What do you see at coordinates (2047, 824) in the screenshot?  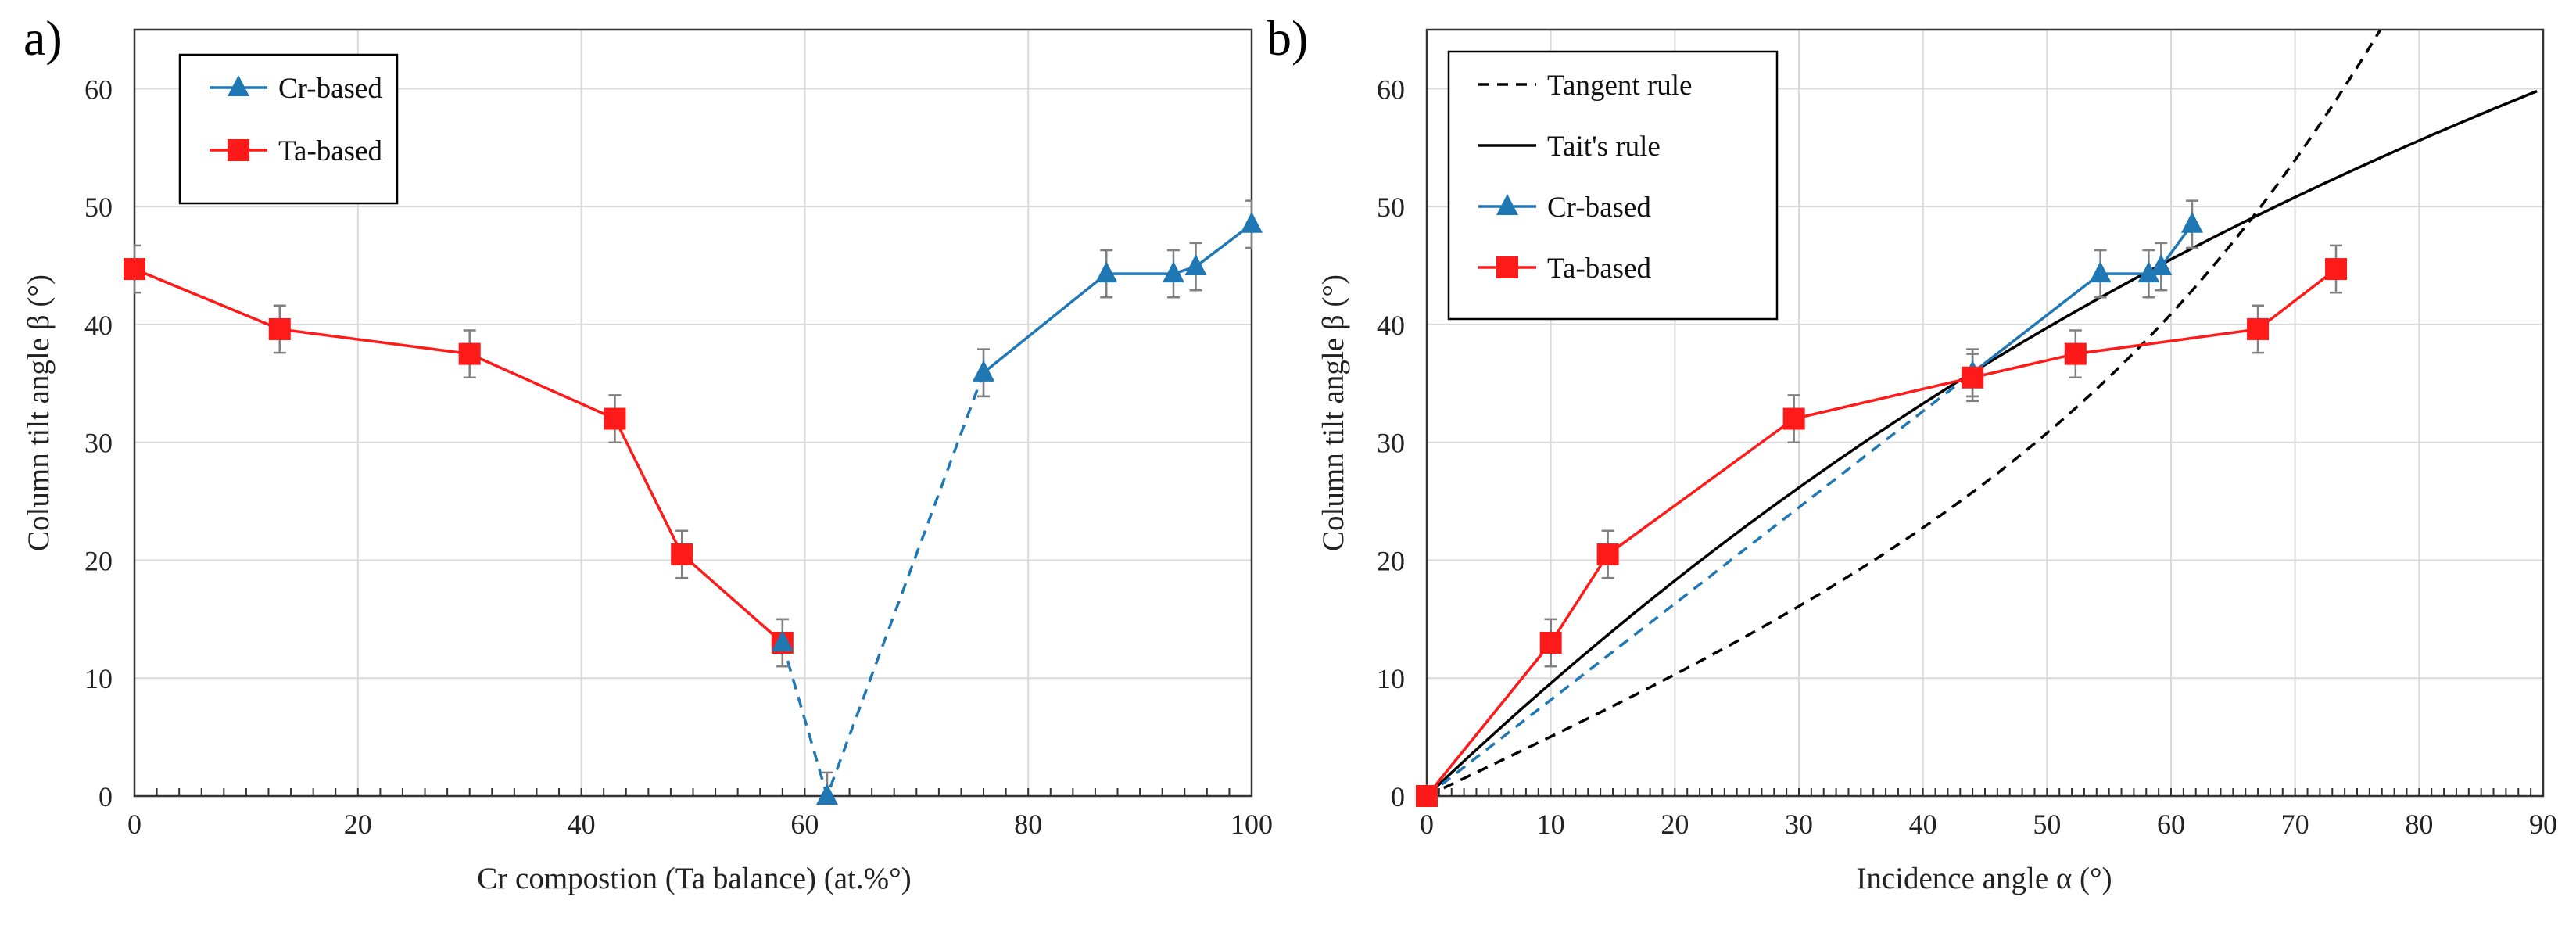 I see `x-tick-label: 50` at bounding box center [2047, 824].